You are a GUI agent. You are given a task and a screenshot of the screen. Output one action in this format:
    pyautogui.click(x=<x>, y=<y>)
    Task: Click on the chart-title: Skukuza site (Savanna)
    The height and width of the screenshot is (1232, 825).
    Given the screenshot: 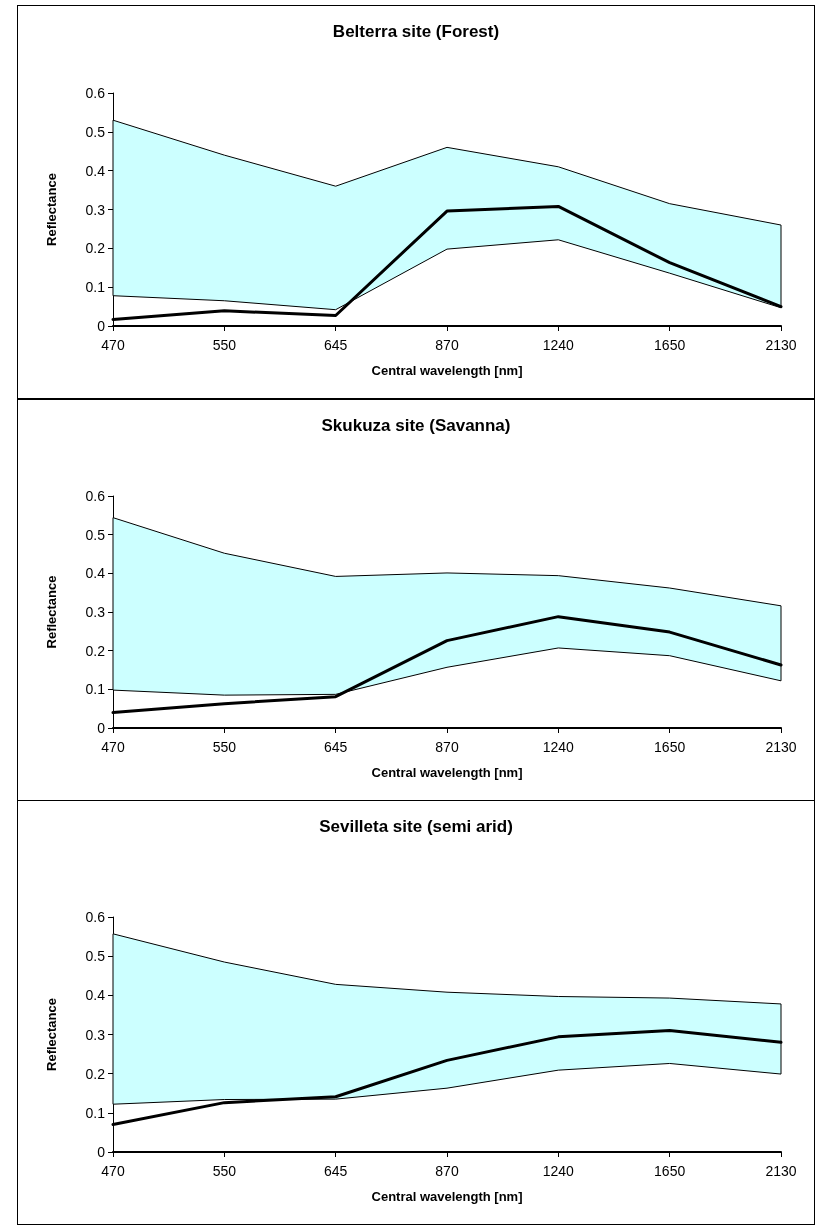 What is the action you would take?
    pyautogui.click(x=416, y=425)
    